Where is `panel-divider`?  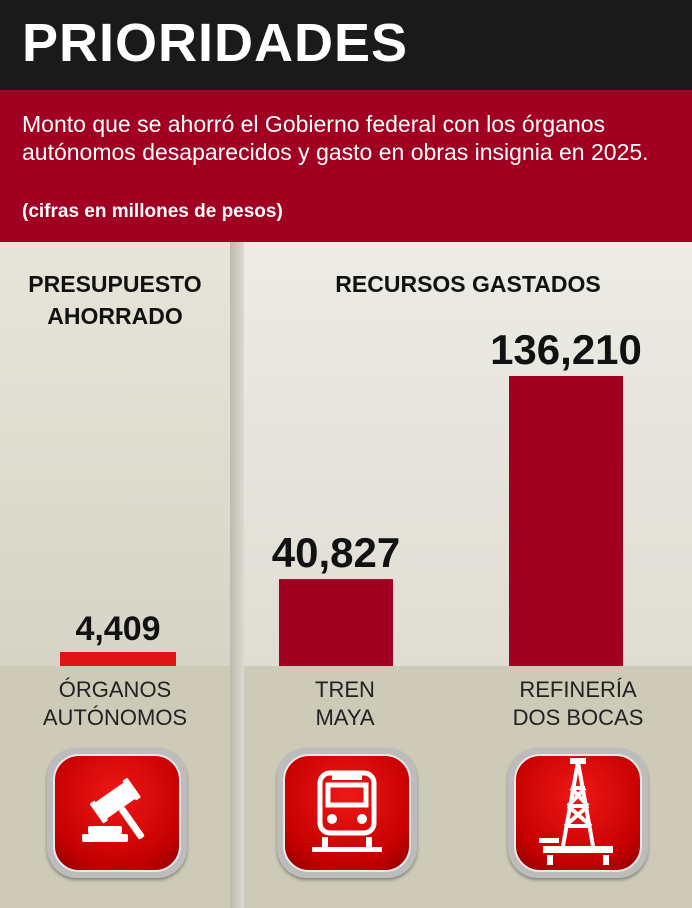 panel-divider is located at coordinates (237, 575).